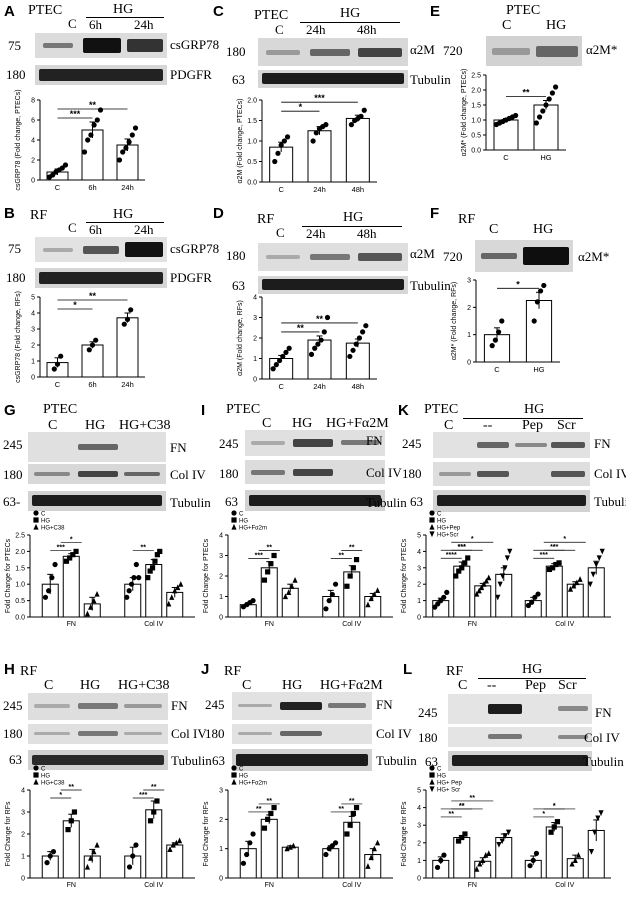 The image size is (626, 900). What do you see at coordinates (404, 575) in the screenshot?
I see `y-axis-label: Fold Change for PTECs` at bounding box center [404, 575].